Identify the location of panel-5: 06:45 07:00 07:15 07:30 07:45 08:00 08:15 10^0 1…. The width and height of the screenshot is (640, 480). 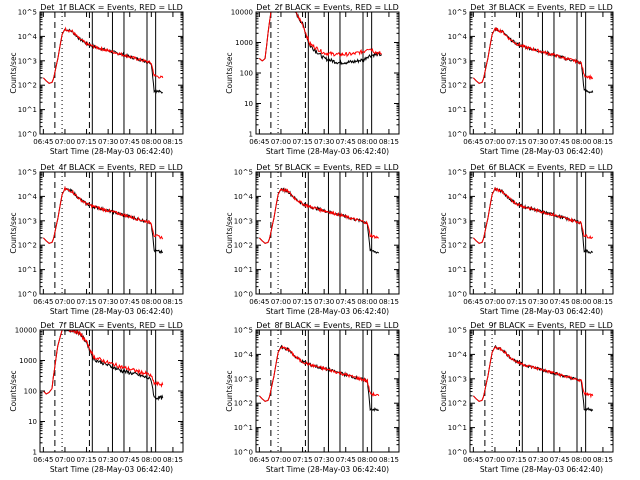
(312, 239).